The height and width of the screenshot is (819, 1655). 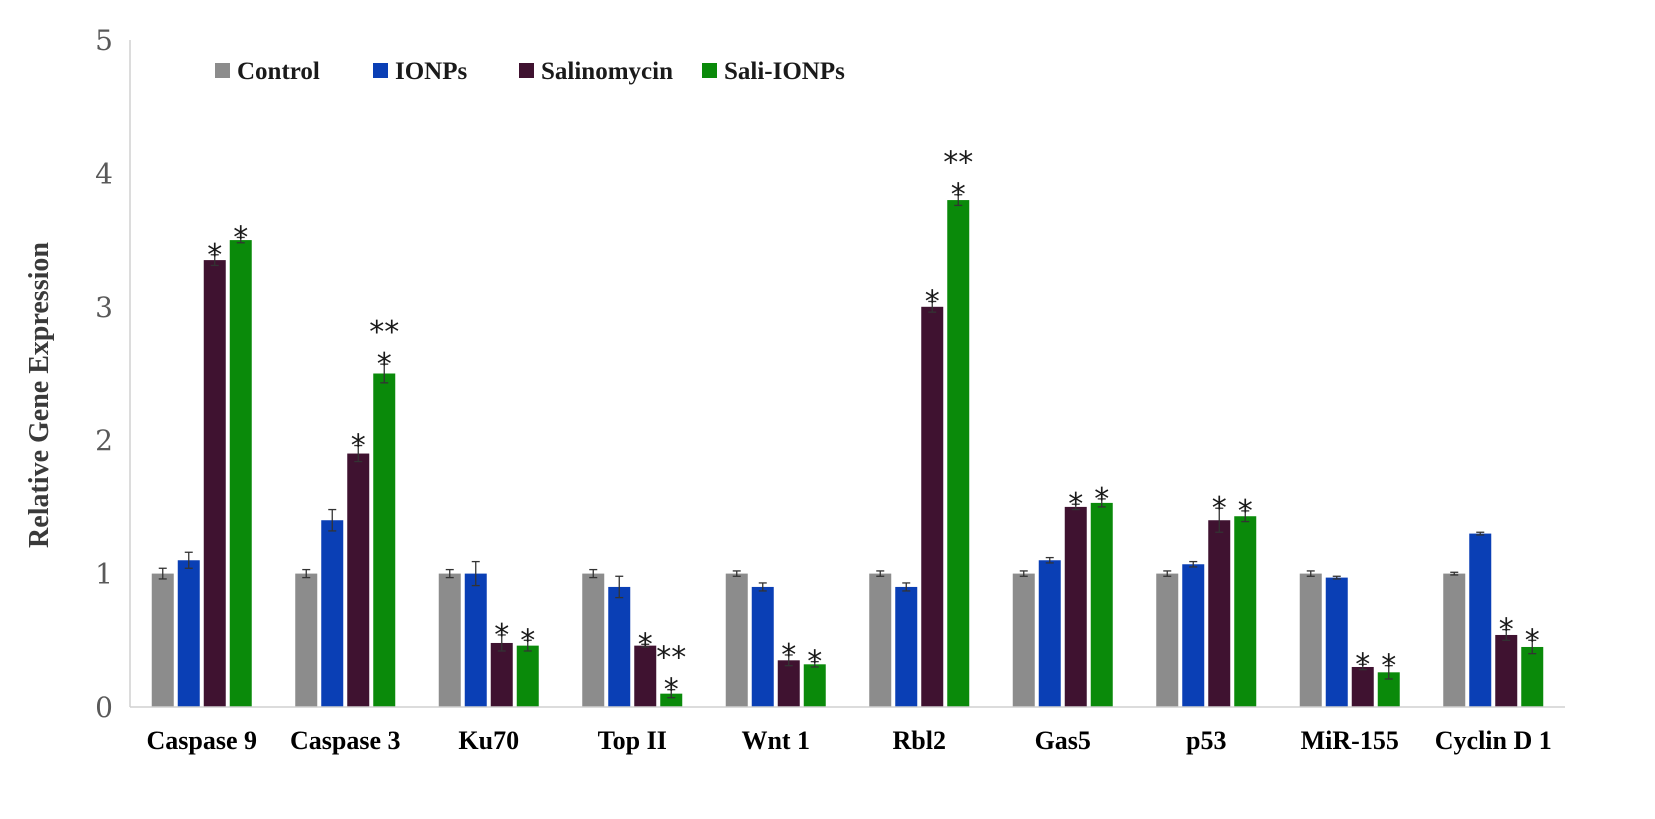 What do you see at coordinates (39, 395) in the screenshot?
I see `y-axis-label: Relative Gene Expression` at bounding box center [39, 395].